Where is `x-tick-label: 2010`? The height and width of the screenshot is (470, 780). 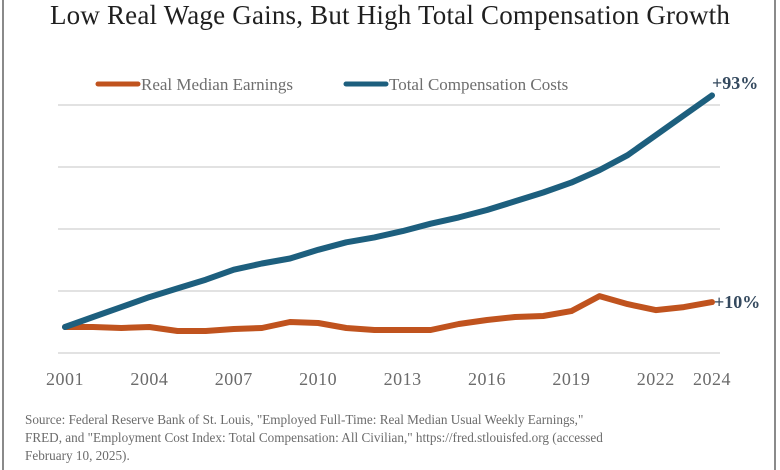 x-tick-label: 2010 is located at coordinates (318, 379).